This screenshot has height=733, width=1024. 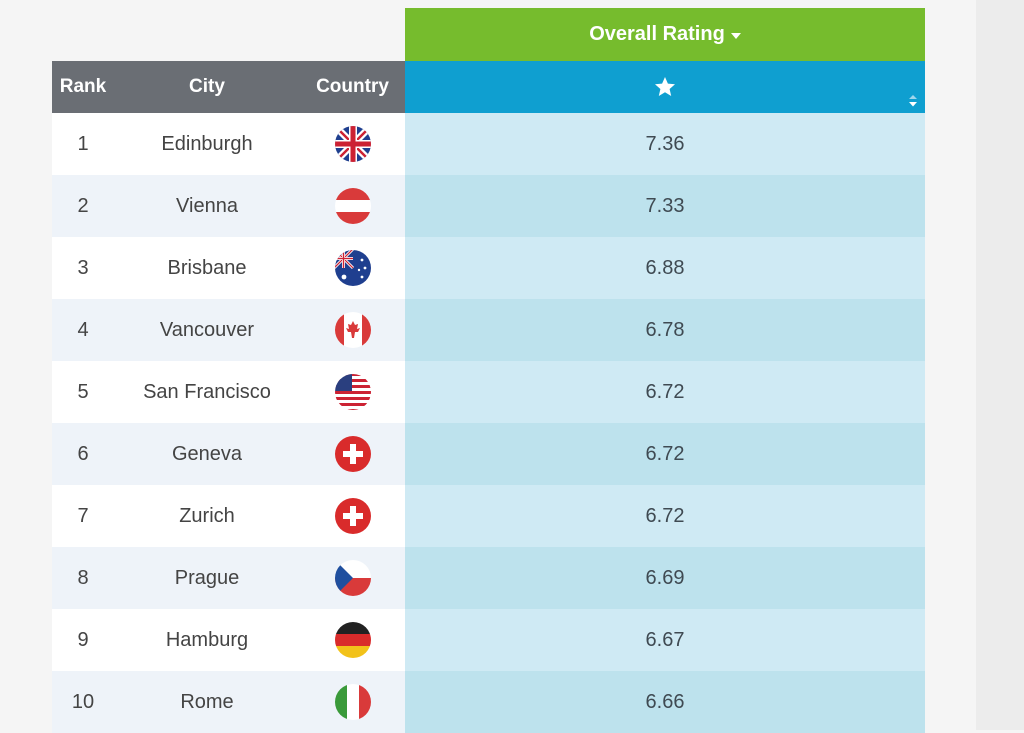 What do you see at coordinates (83, 578) in the screenshot?
I see `rank-cell: 8` at bounding box center [83, 578].